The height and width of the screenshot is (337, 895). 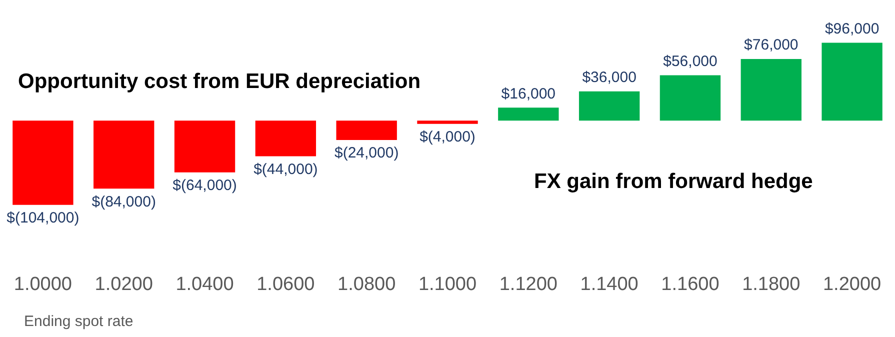 What do you see at coordinates (448, 137) in the screenshot?
I see `data-label: $(4,000)` at bounding box center [448, 137].